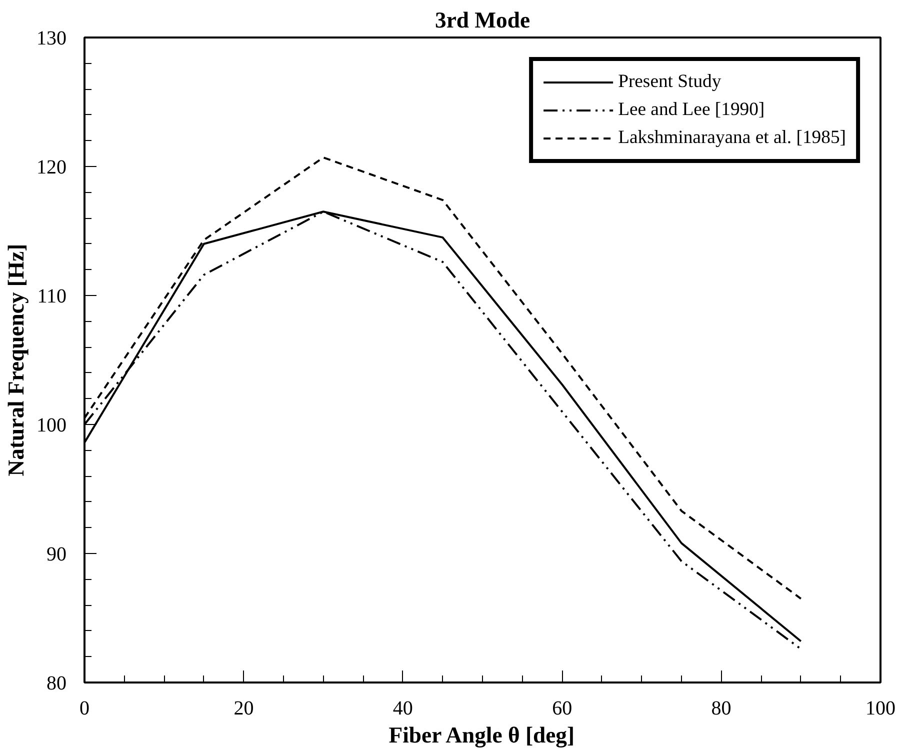 Image resolution: width=917 pixels, height=755 pixels. What do you see at coordinates (56, 683) in the screenshot?
I see `y-tick-label: 80` at bounding box center [56, 683].